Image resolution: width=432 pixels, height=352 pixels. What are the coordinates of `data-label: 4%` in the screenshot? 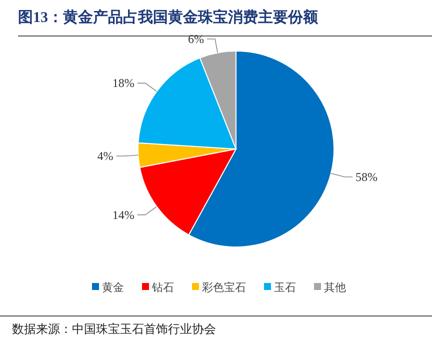 It's located at (105, 156).